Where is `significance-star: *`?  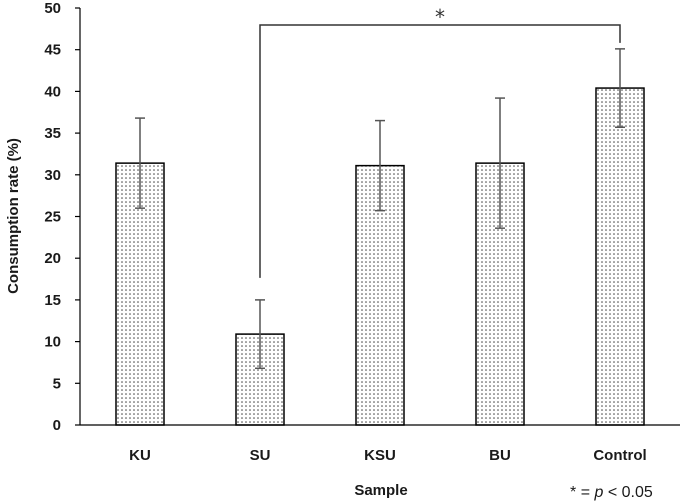
significance-star: * is located at coordinates (440, 17).